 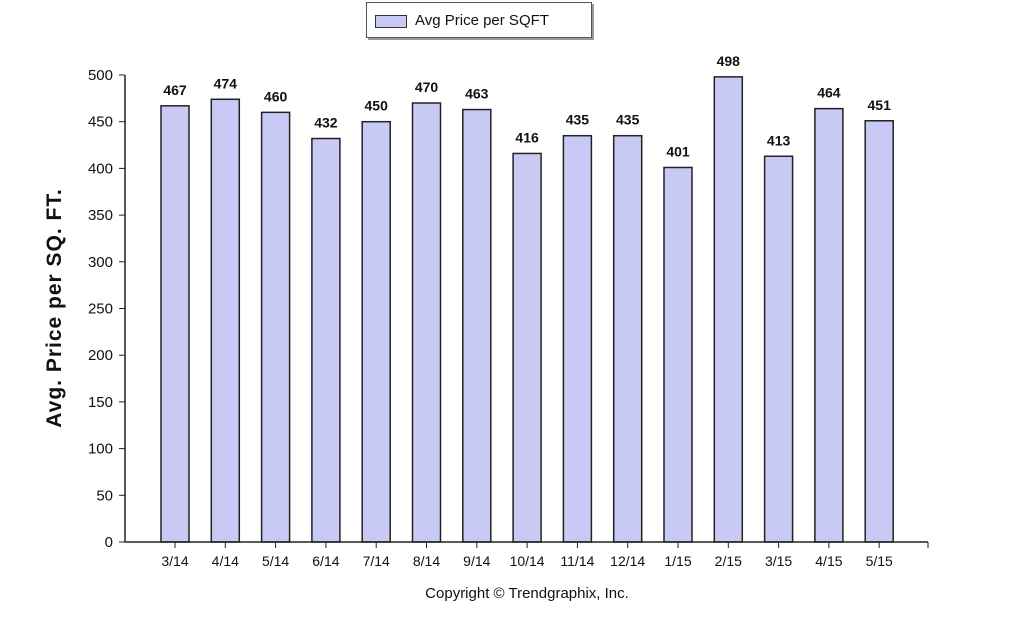 I want to click on y-tick-label-300: 300, so click(x=100, y=262).